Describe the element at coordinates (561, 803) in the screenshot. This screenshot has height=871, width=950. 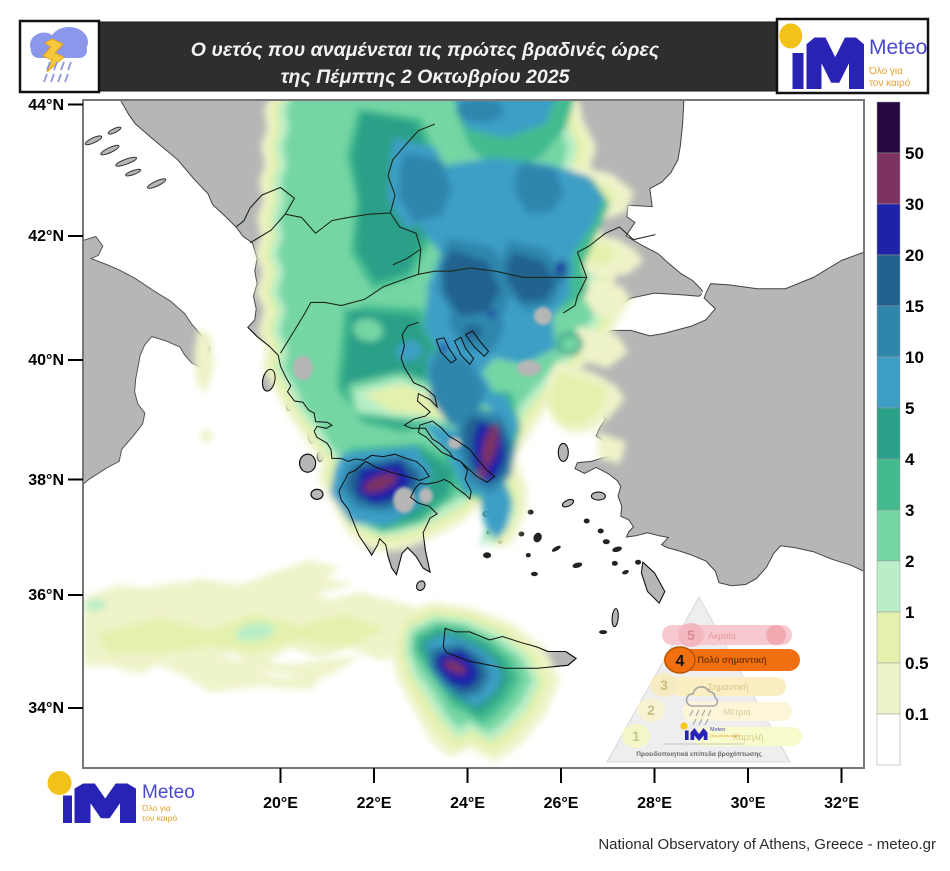
I see `svg-text: 26°E` at that location.